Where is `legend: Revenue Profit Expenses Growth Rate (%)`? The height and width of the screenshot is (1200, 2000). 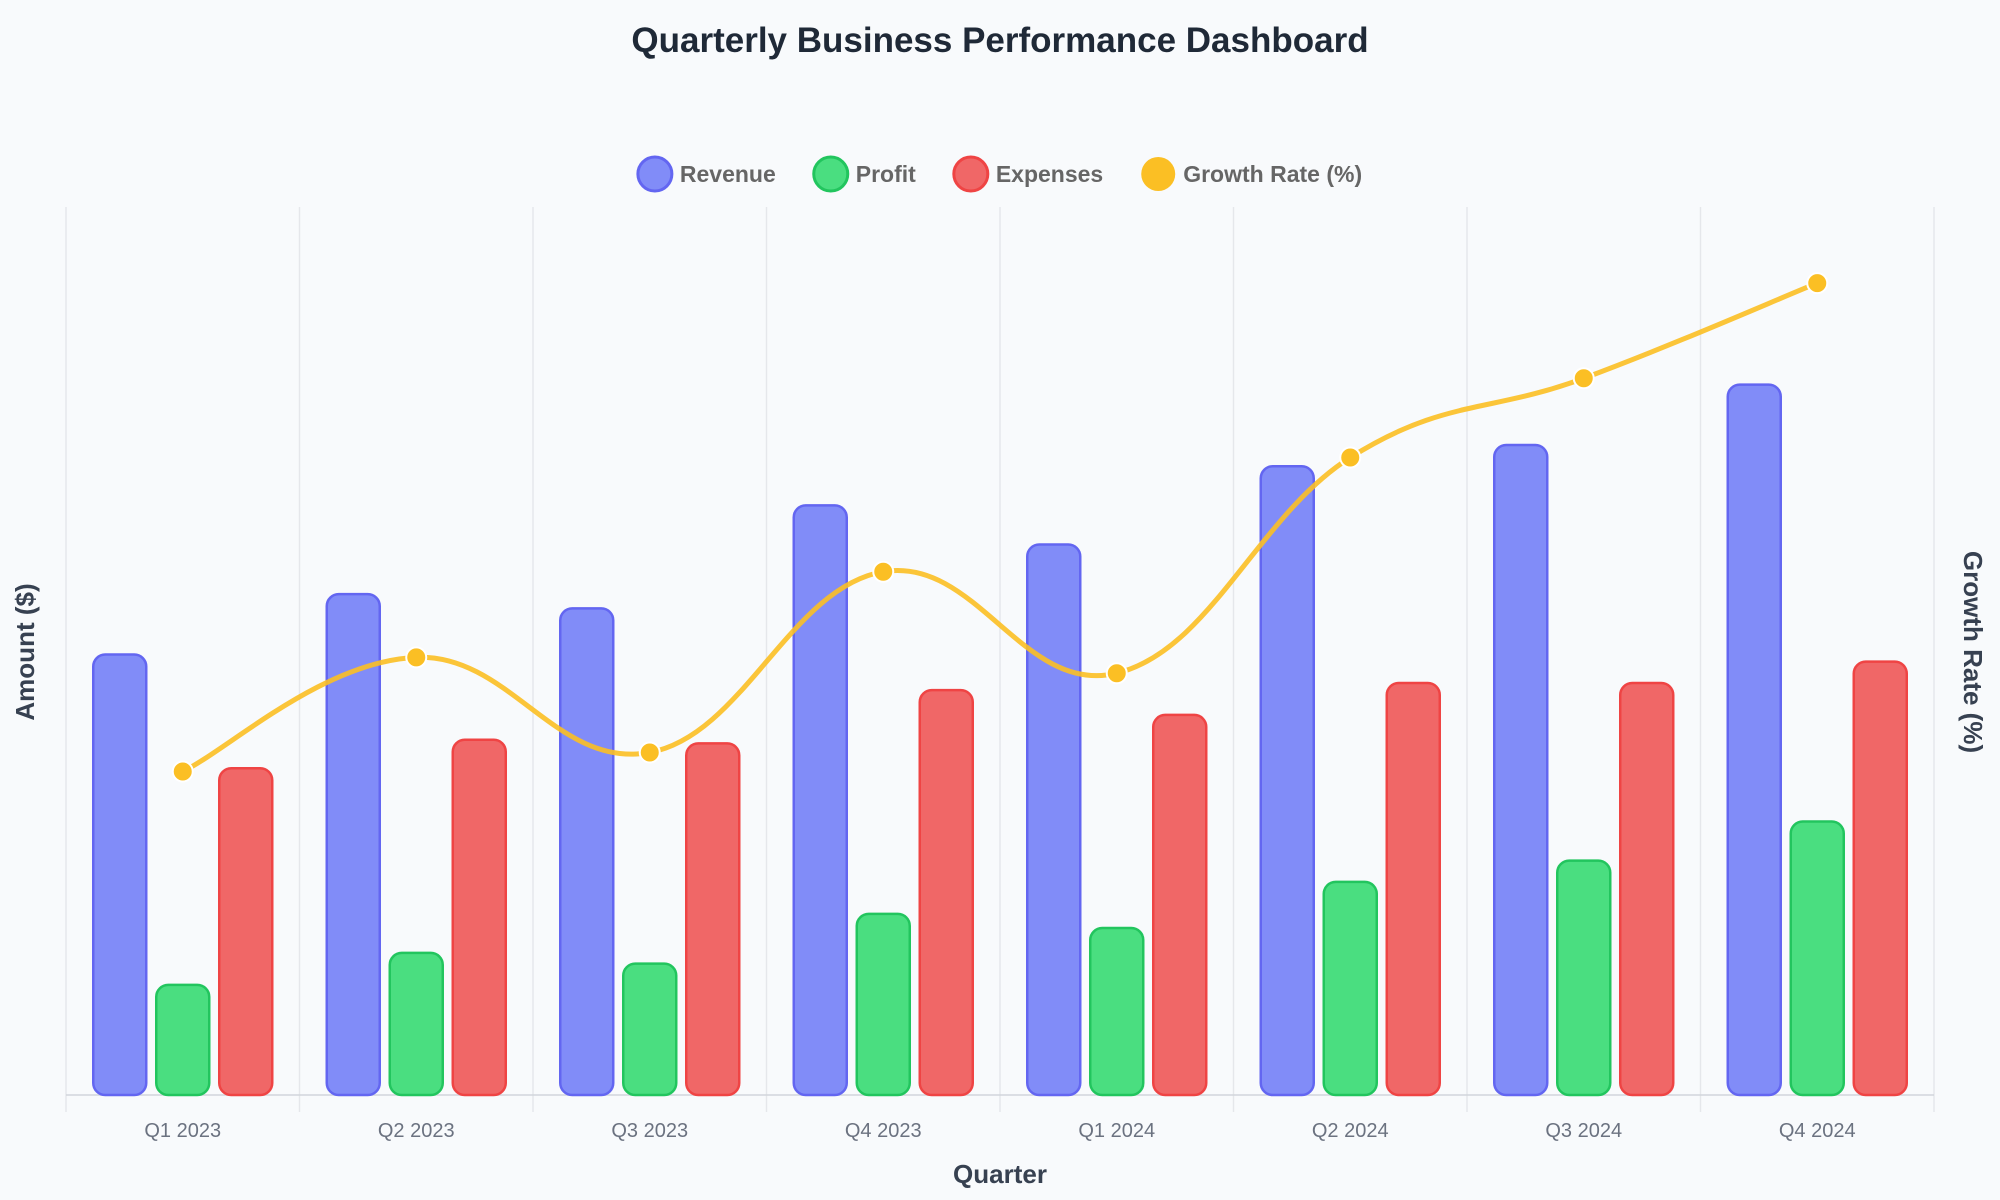
legend: Revenue Profit Expenses Growth Rate (%) is located at coordinates (999, 174).